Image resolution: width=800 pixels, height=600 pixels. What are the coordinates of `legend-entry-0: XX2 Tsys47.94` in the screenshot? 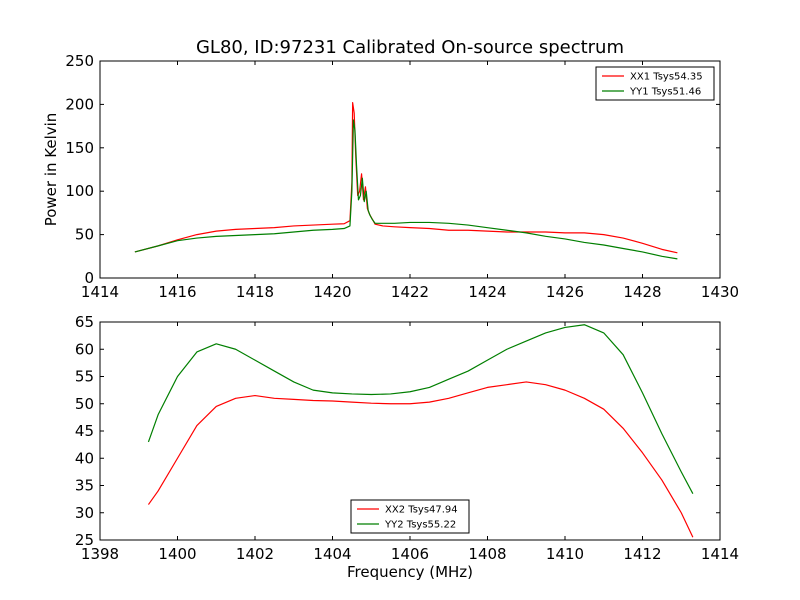 It's located at (421, 510).